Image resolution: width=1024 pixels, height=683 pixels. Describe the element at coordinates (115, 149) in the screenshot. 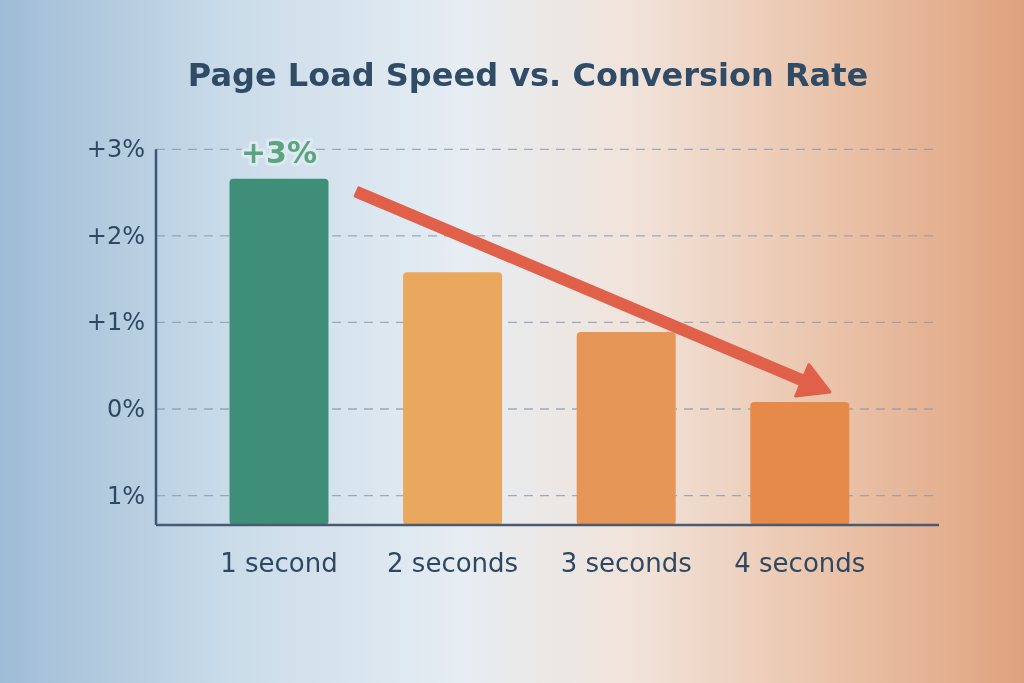

I see `y-tick-label: +3%` at that location.